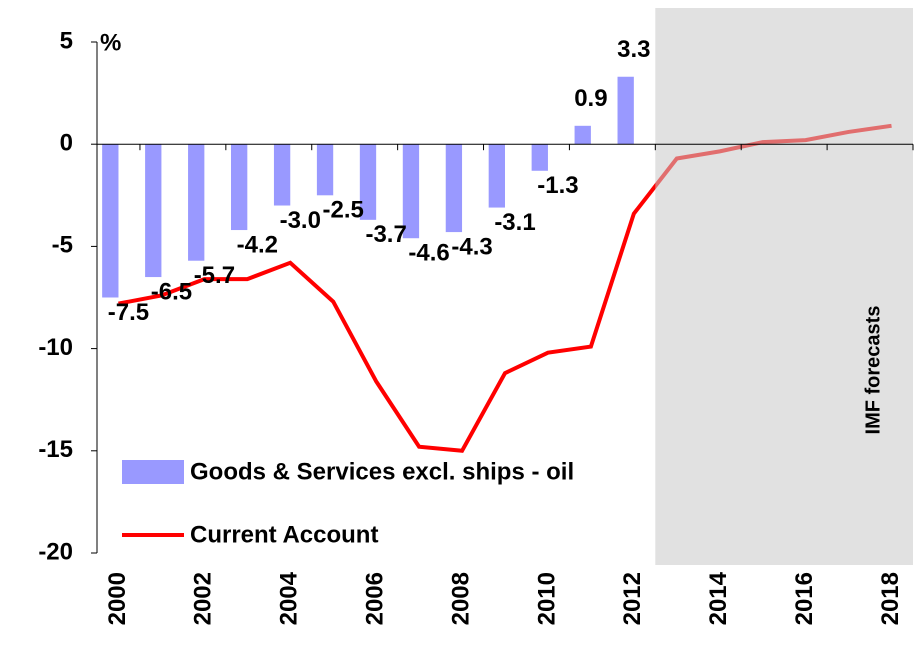 The height and width of the screenshot is (660, 914). Describe the element at coordinates (460, 598) in the screenshot. I see `x-tick-label: 2008` at that location.